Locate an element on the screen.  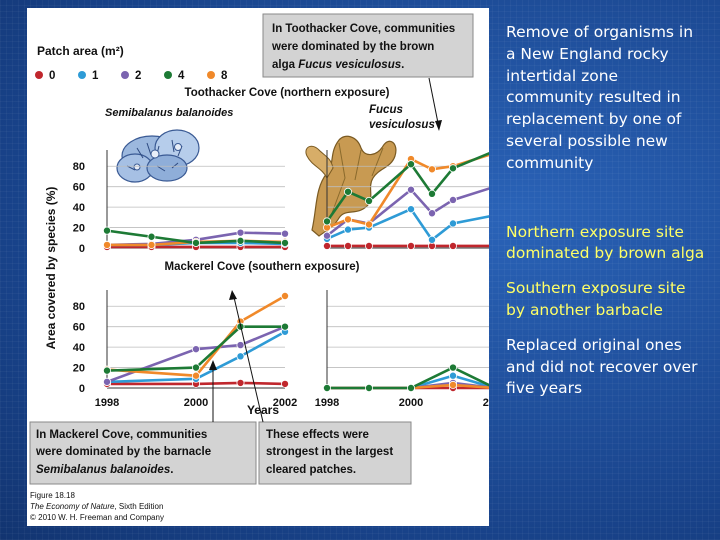
credit-line-2: The Economy of Nature, Sixth Edition is located at coordinates (96, 506).